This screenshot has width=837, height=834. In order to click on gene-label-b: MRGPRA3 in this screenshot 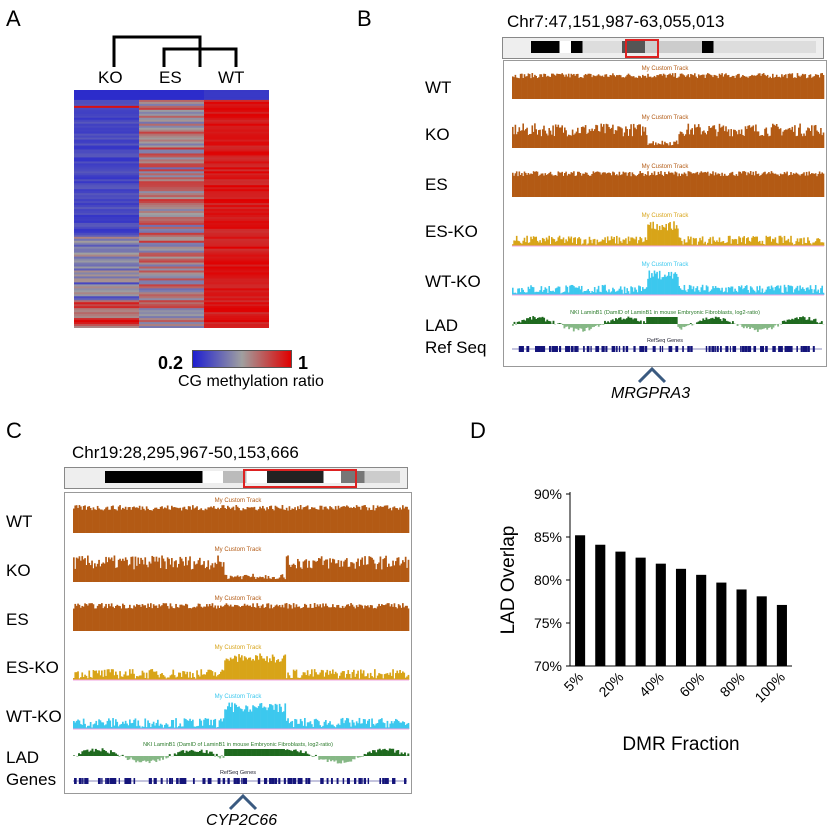, I will do `click(651, 393)`.